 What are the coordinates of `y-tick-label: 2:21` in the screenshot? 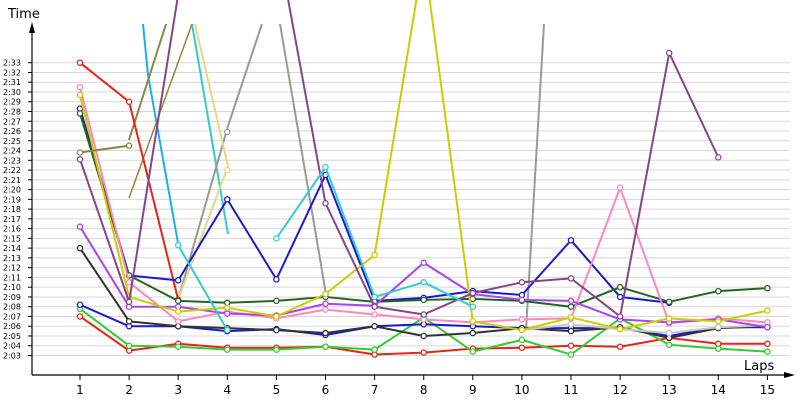 It's located at (12, 180).